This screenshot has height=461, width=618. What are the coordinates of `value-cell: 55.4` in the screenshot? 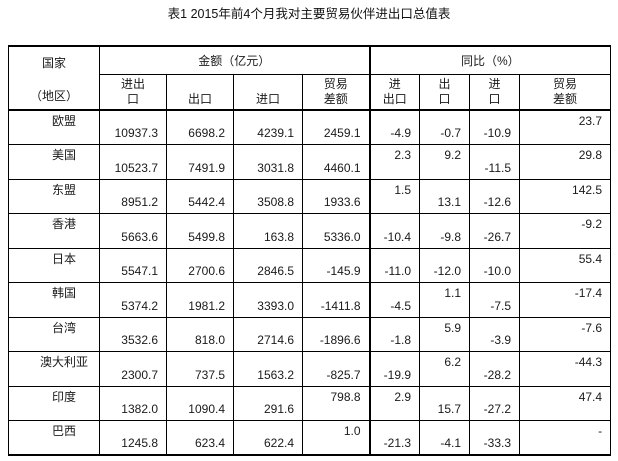 It's located at (565, 265).